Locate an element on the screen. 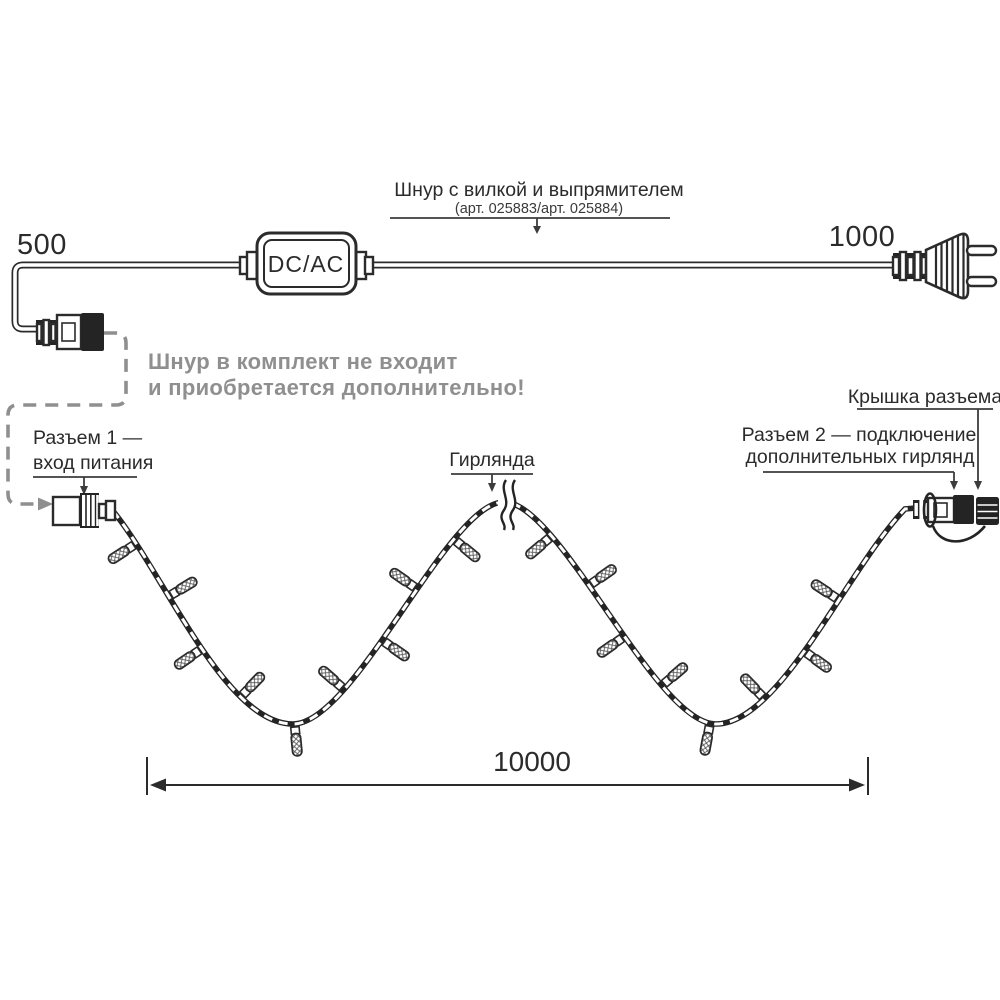  connector2-body-detail is located at coordinates (940, 510).